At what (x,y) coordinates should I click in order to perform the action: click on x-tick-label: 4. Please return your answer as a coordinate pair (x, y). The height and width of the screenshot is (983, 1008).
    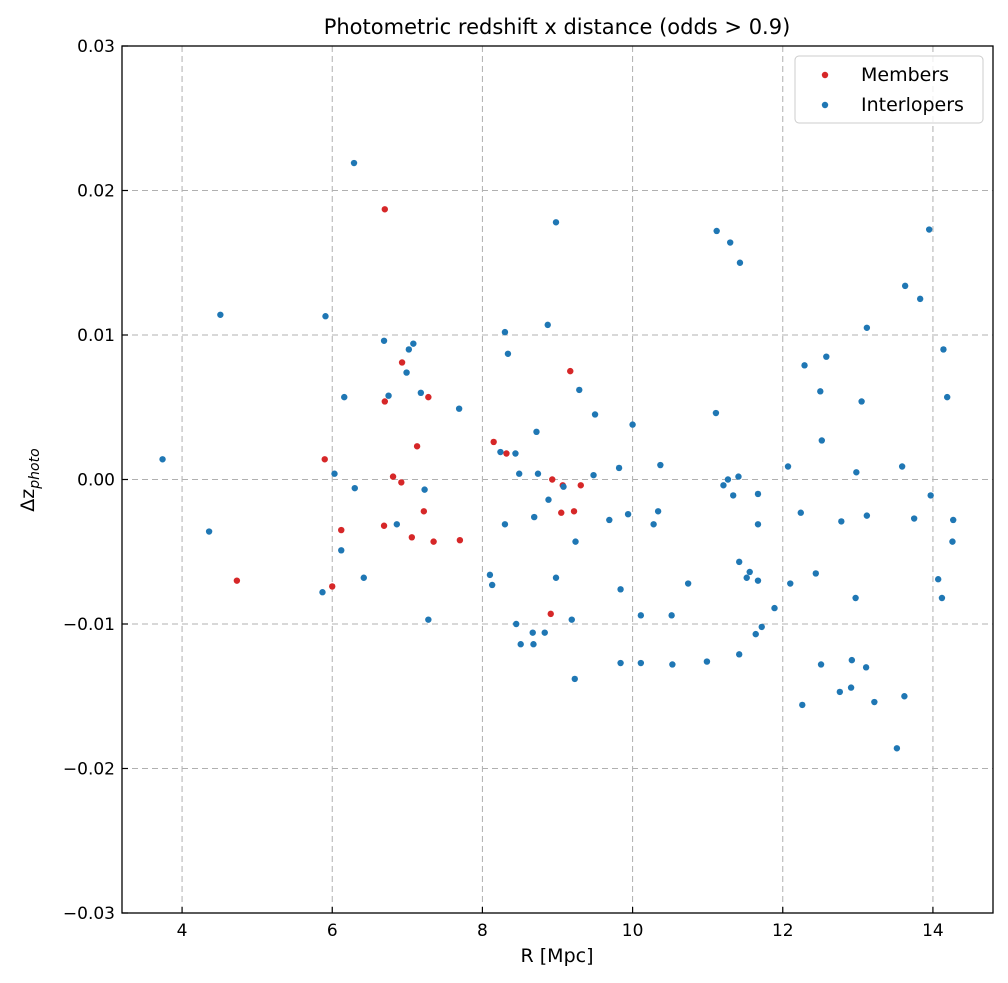
    Looking at the image, I should click on (182, 931).